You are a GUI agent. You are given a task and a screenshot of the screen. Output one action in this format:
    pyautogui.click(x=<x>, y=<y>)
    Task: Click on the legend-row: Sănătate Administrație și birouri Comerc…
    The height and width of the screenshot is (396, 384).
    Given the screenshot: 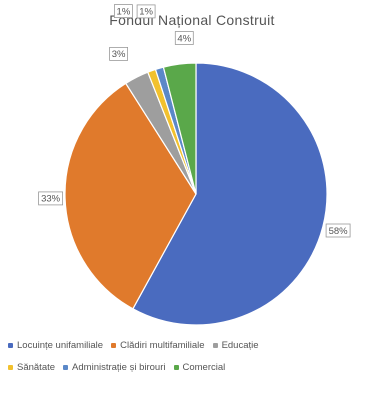 What is the action you would take?
    pyautogui.click(x=194, y=367)
    